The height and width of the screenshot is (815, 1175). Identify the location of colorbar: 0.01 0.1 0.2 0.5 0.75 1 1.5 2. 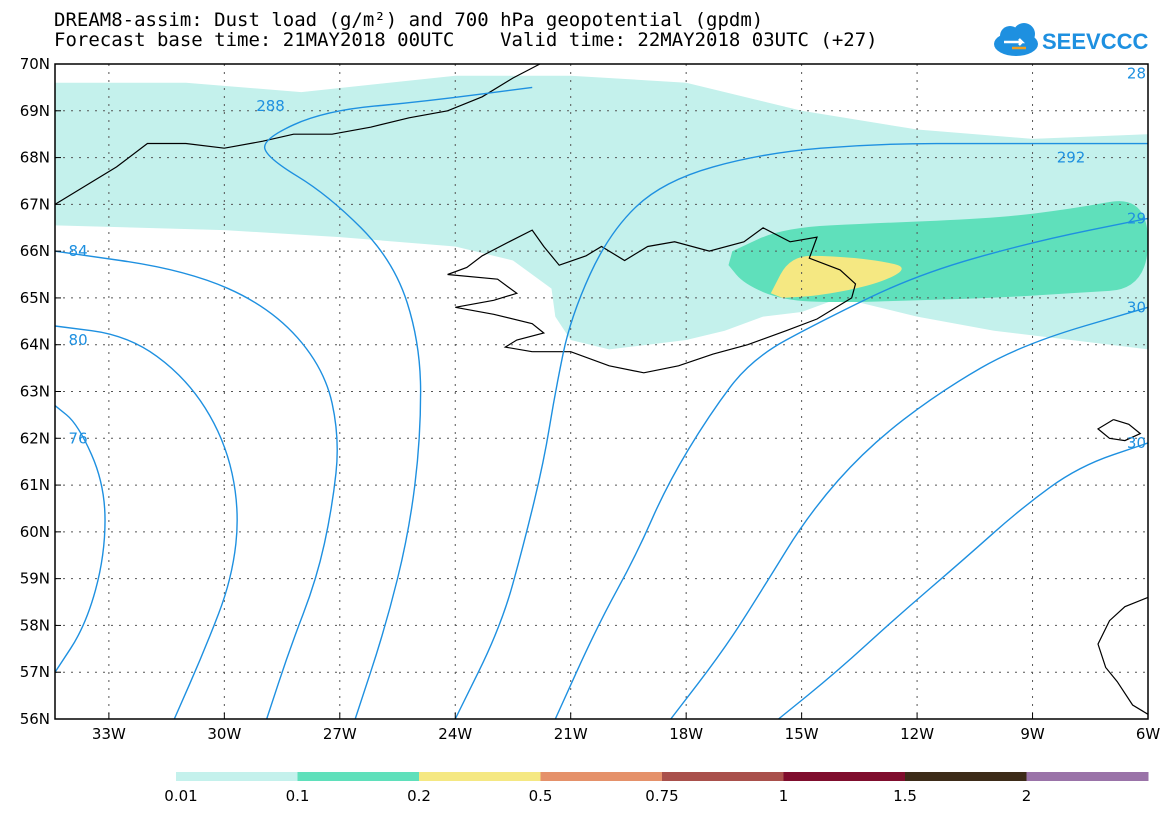
(656, 788).